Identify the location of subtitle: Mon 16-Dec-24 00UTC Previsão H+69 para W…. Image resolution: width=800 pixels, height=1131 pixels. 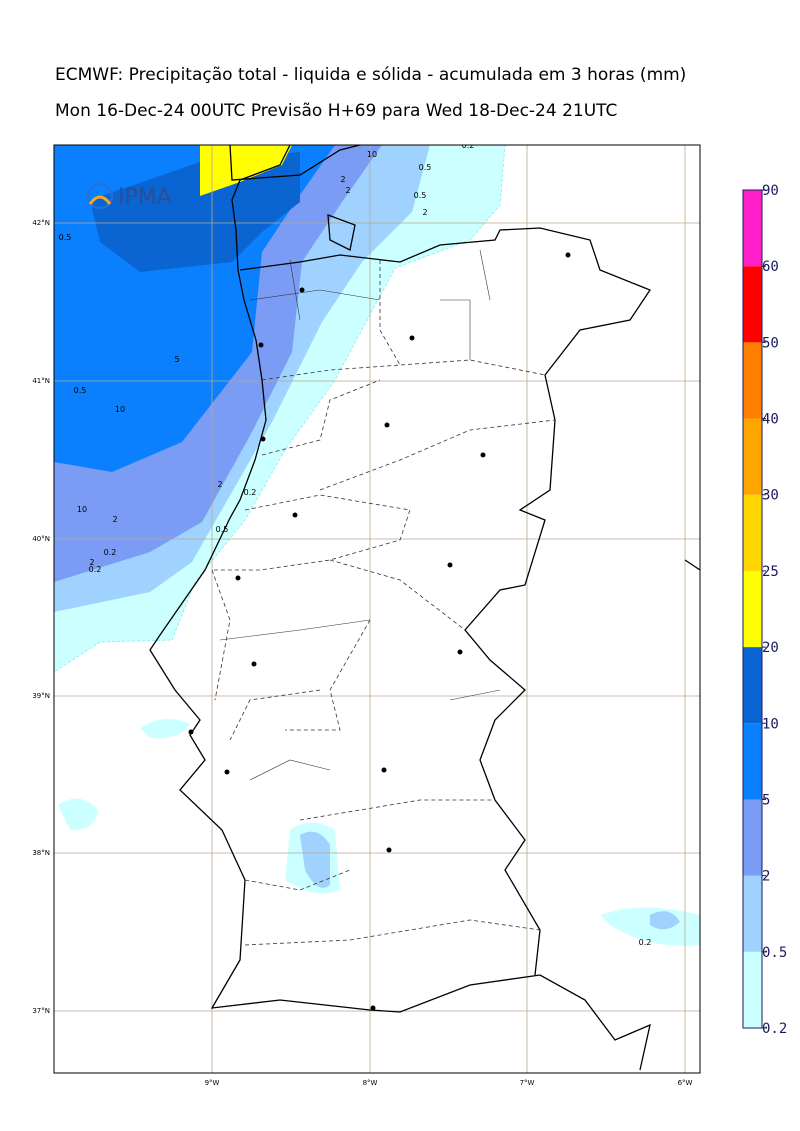
(336, 111).